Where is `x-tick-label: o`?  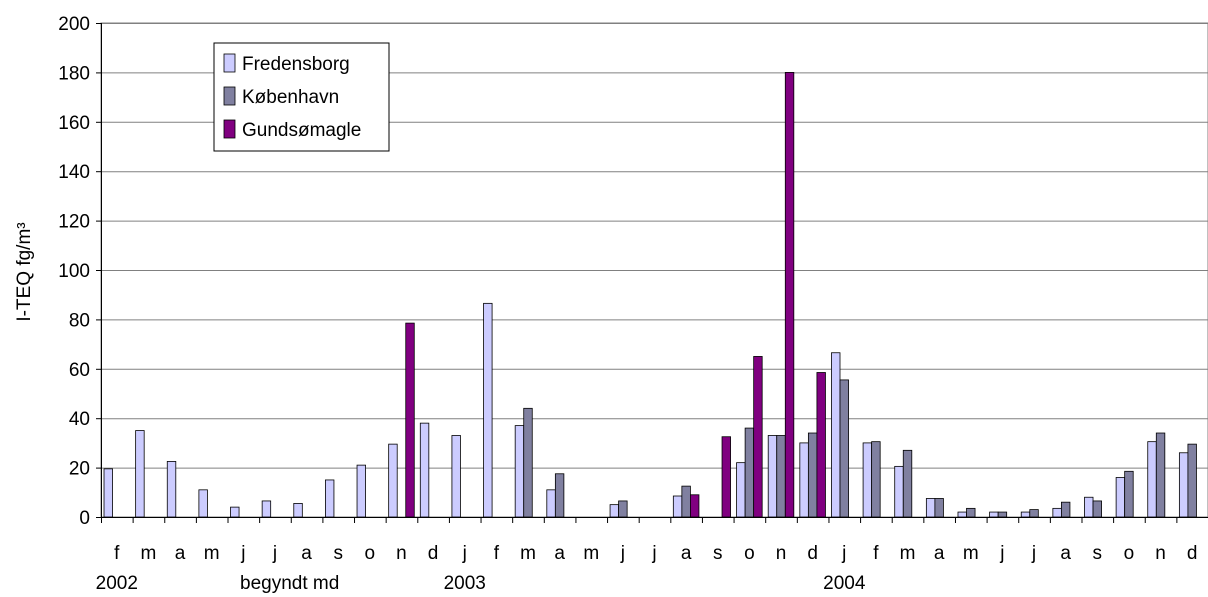
x-tick-label: o is located at coordinates (1129, 553).